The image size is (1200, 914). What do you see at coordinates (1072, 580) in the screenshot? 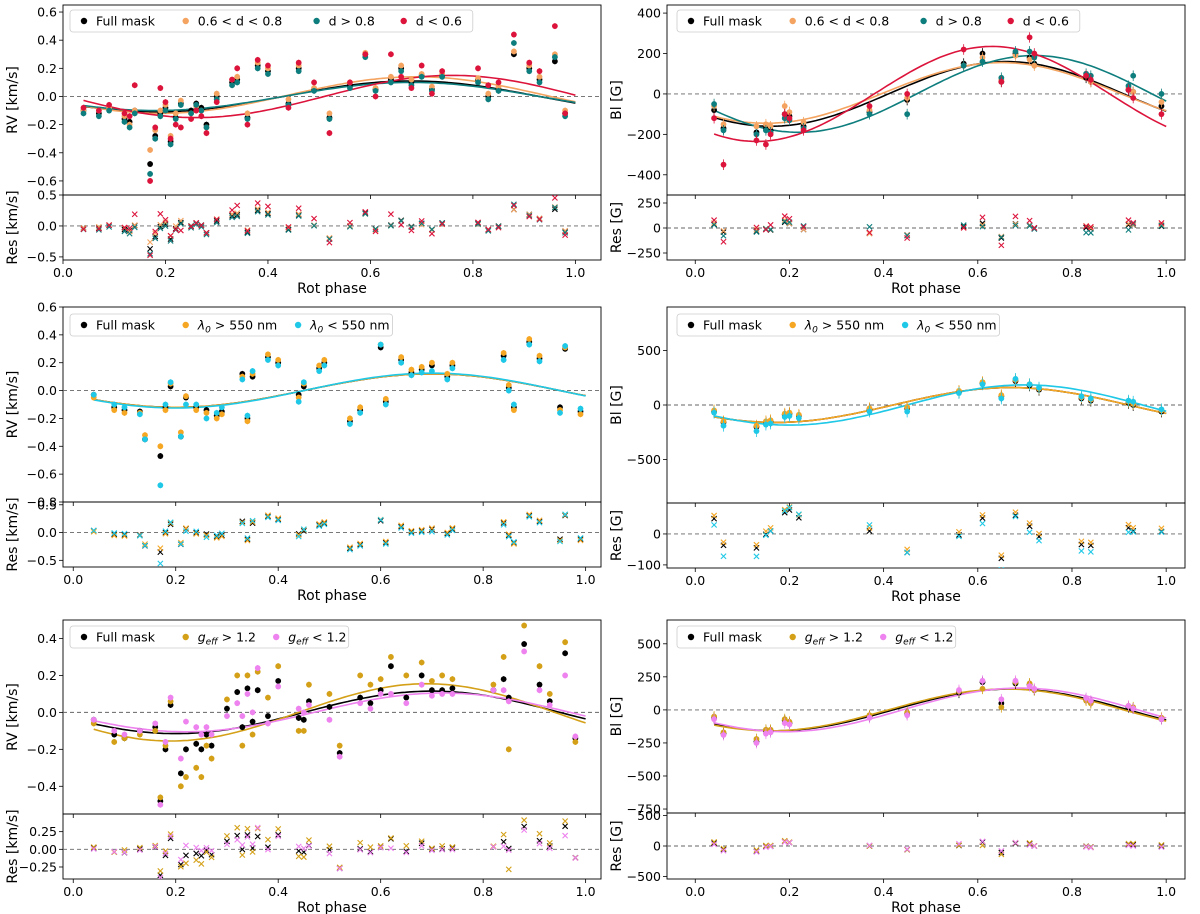
I see `p4-res-xtick-label: 0.8` at bounding box center [1072, 580].